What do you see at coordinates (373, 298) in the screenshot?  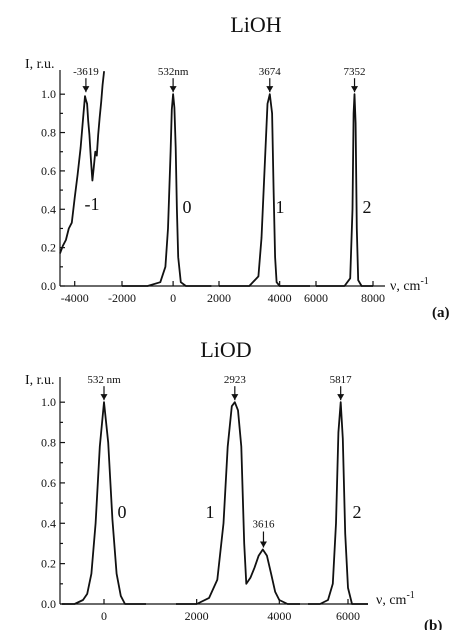 I see `panel-a-x-tick-label: 8000` at bounding box center [373, 298].